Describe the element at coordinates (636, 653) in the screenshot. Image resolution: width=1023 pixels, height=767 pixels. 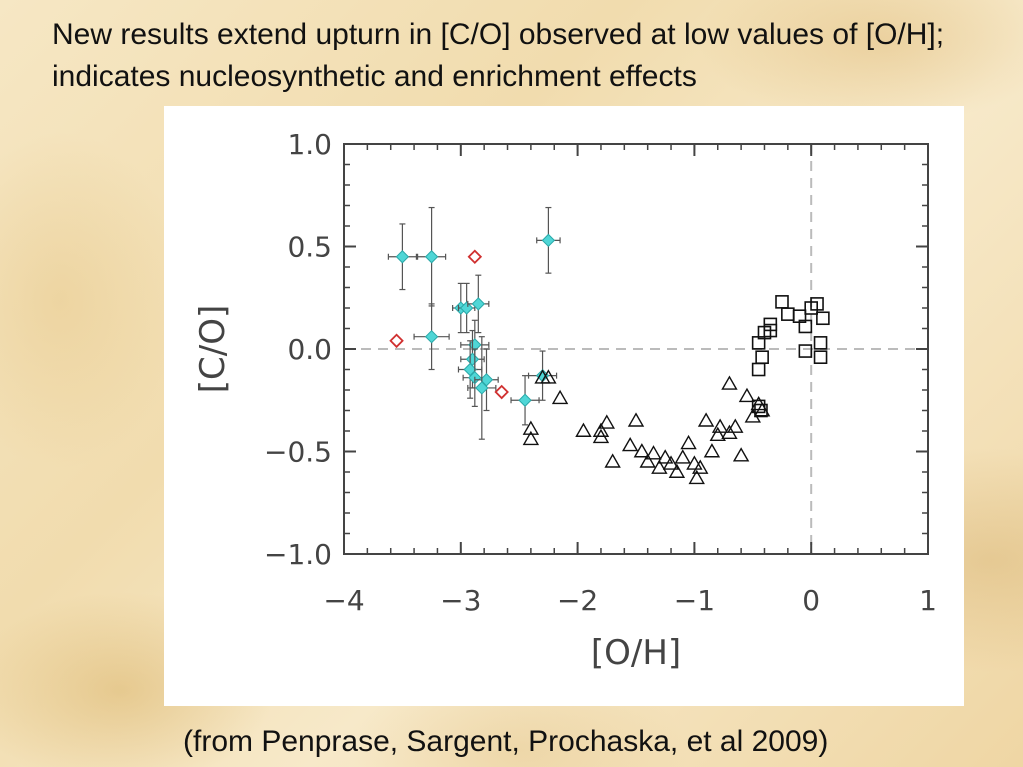
I see `x-axis-label: [O/H]` at that location.